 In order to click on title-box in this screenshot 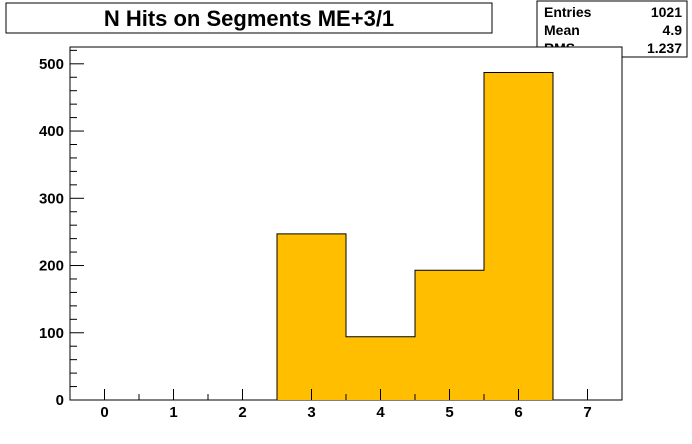, I will do `click(249, 18)`.